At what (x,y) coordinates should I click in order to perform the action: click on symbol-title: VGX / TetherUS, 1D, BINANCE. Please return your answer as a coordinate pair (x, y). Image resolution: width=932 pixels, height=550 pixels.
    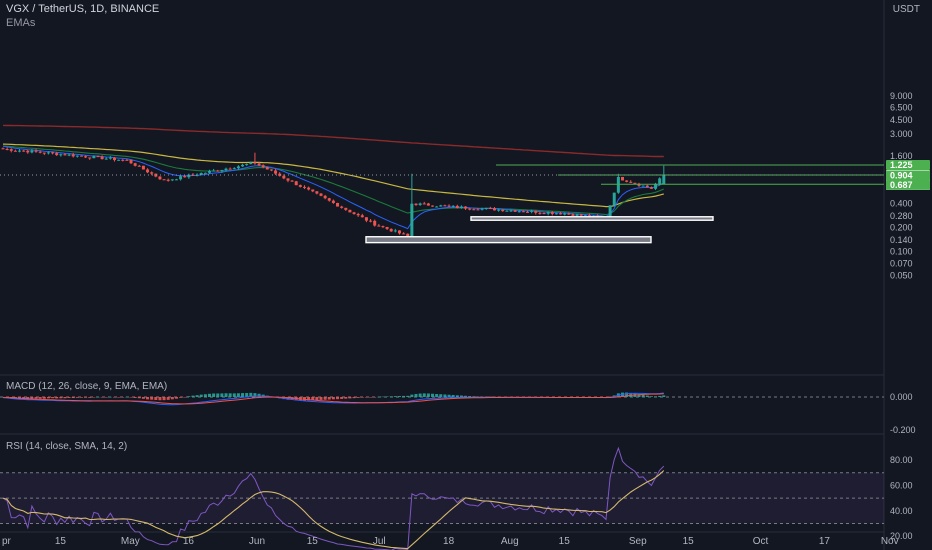
    Looking at the image, I should click on (83, 9).